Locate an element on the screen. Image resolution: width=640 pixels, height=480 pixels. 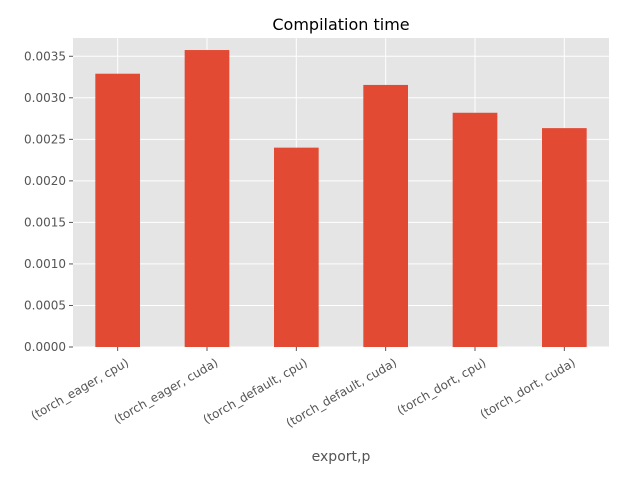
y-tick-label: 0.0020 is located at coordinates (45, 181).